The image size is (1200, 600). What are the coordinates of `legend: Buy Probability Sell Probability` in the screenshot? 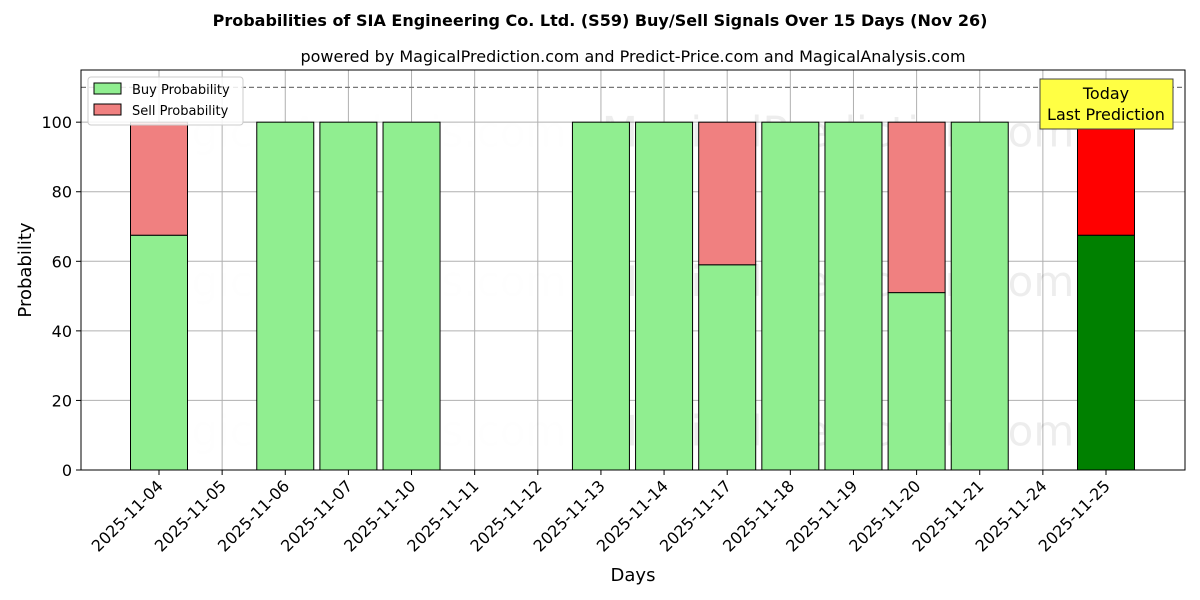 It's located at (165, 101).